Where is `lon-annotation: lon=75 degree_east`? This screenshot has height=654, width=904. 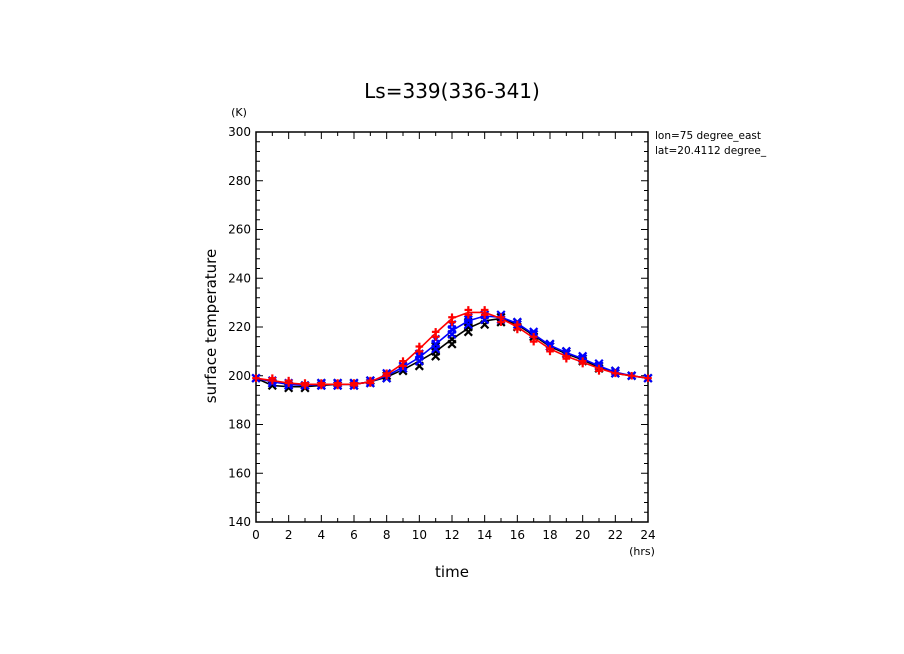
lon-annotation: lon=75 degree_east is located at coordinates (708, 136).